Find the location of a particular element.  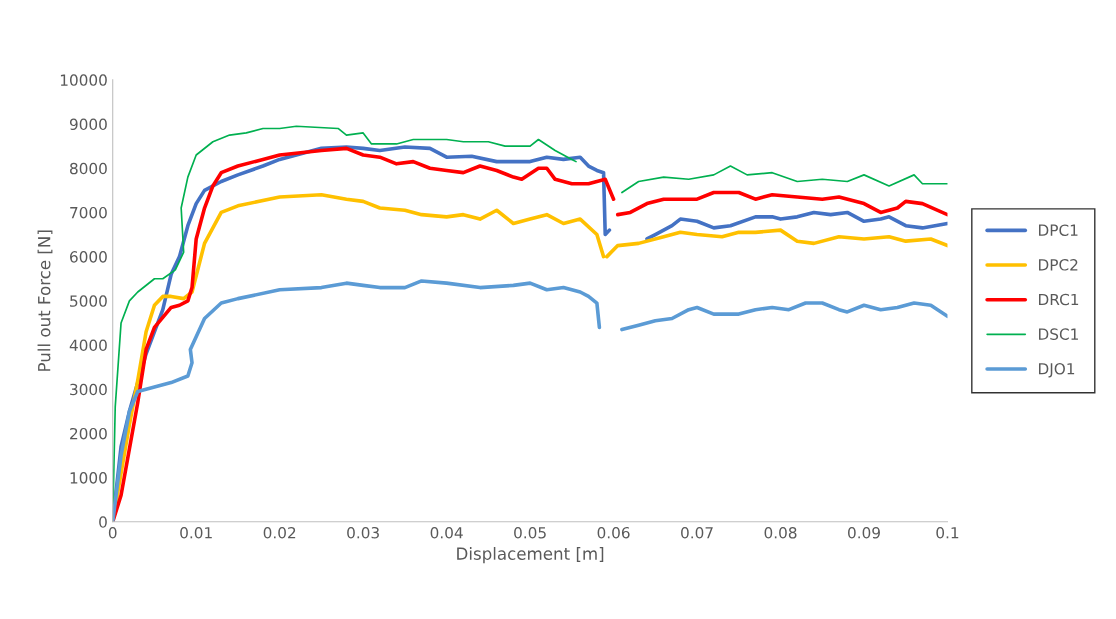

legend-label: DPC2 is located at coordinates (1058, 265).